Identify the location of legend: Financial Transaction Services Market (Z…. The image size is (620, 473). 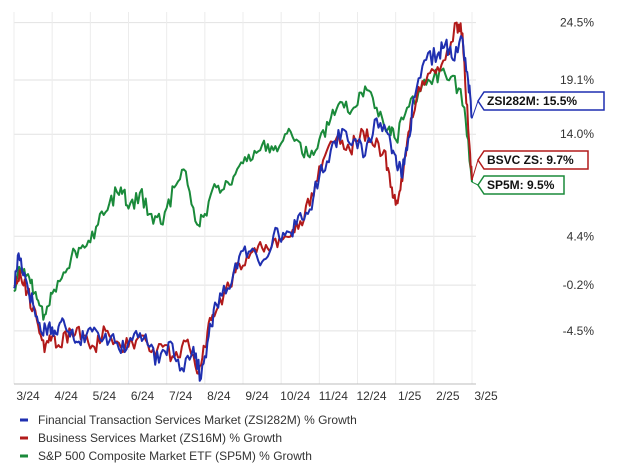
(188, 438).